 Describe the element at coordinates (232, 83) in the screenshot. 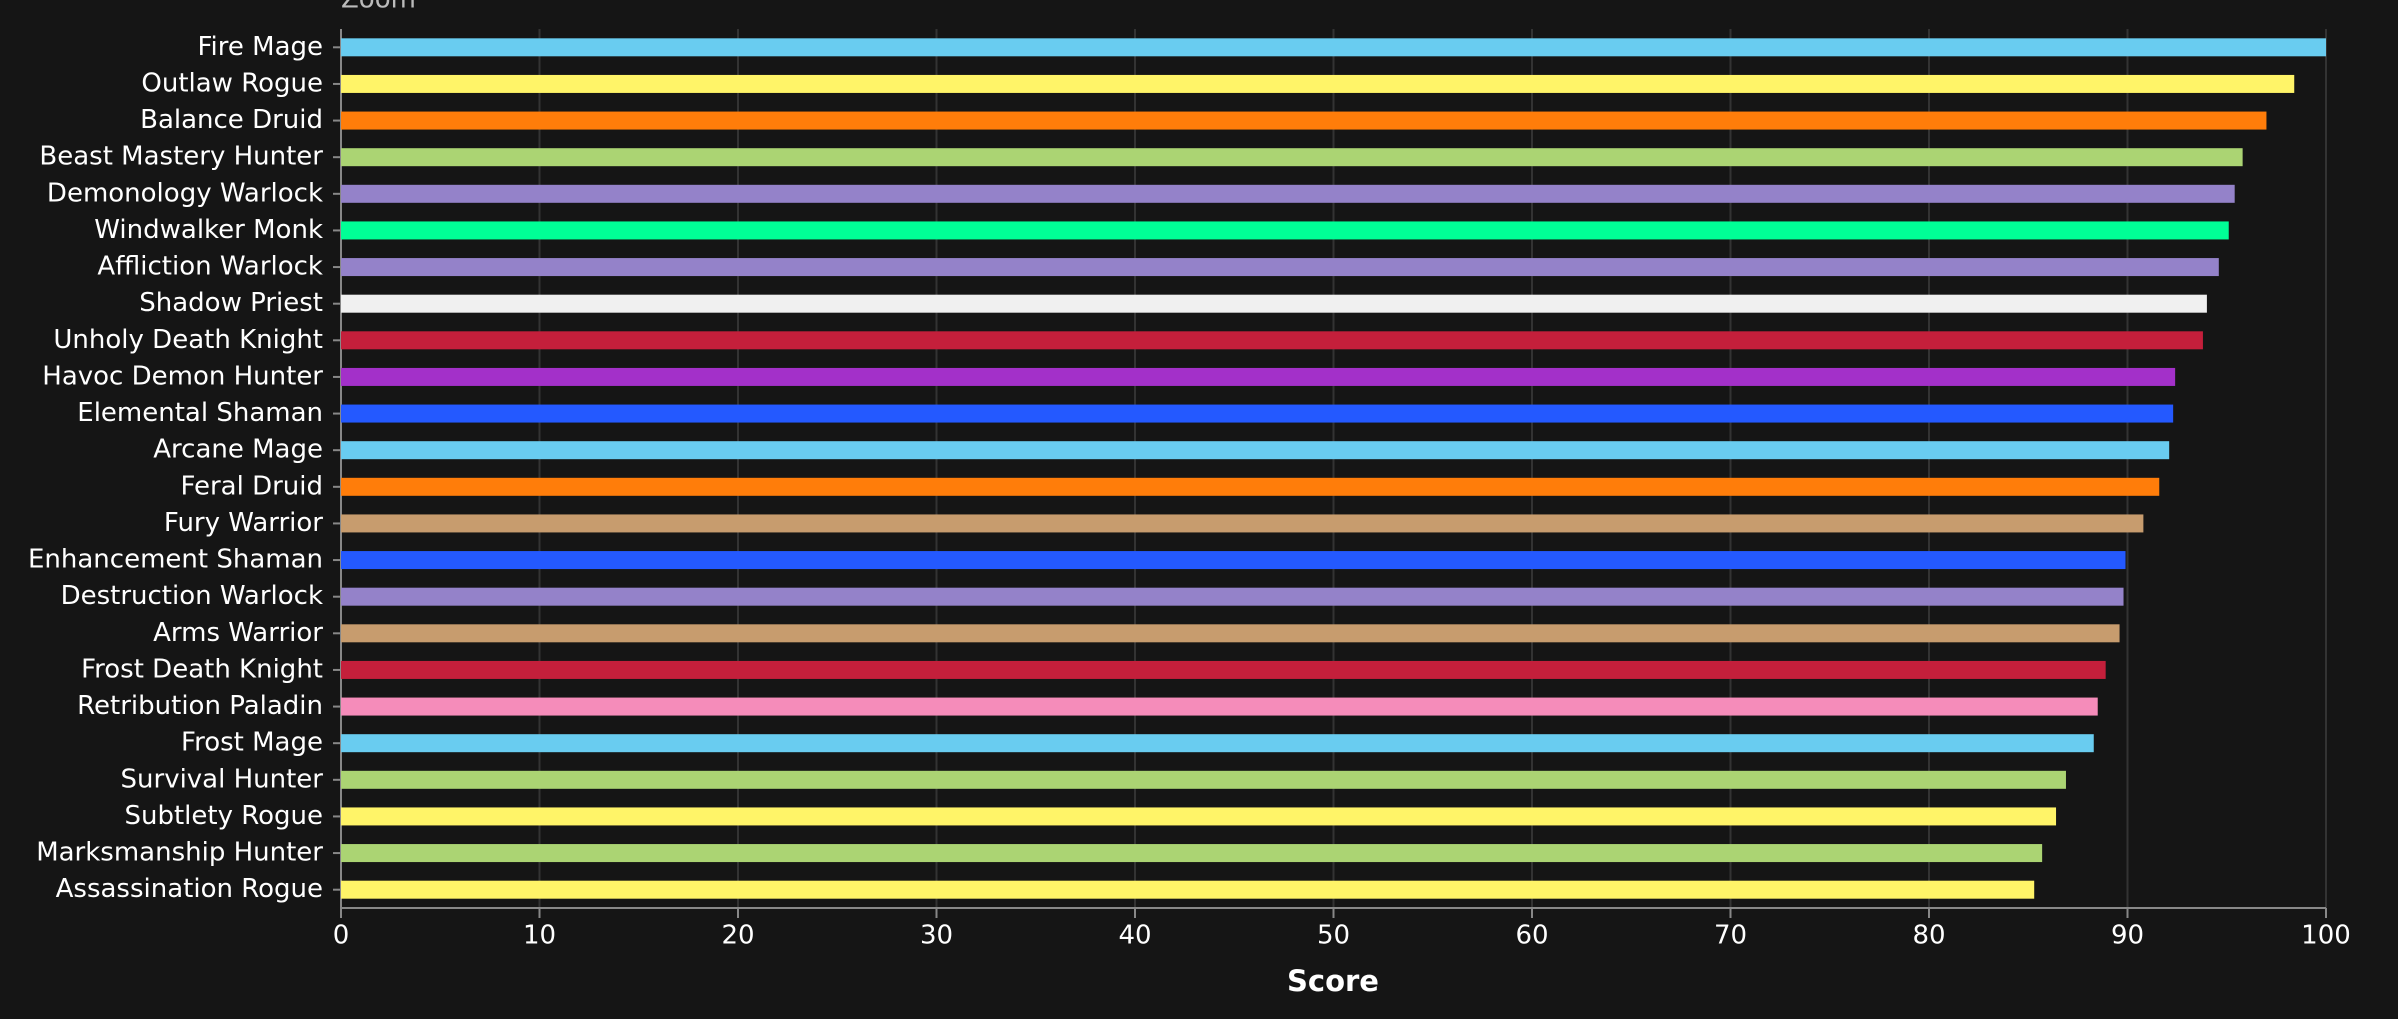

I see `y-tick-label: Outlaw Rogue` at that location.